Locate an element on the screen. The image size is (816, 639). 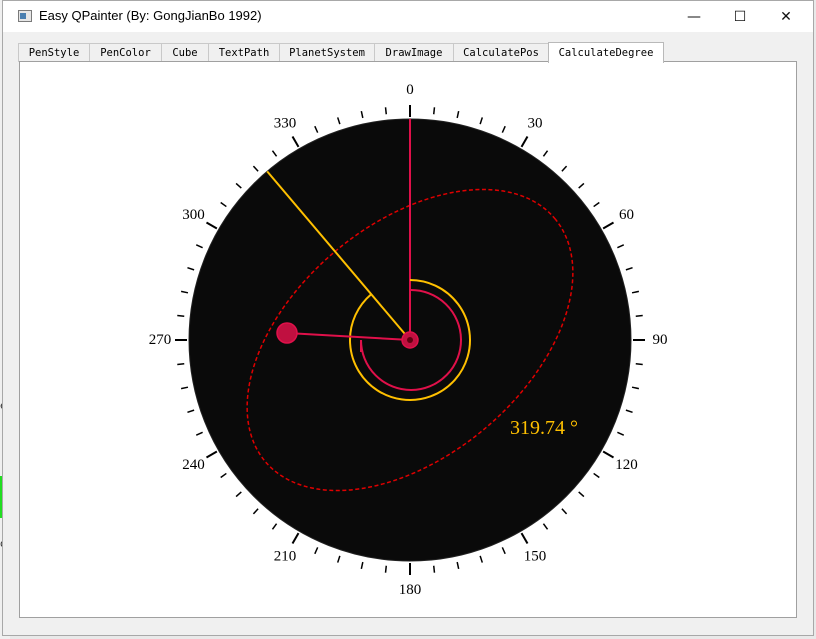
angle-arc-outer is located at coordinates (410, 340).